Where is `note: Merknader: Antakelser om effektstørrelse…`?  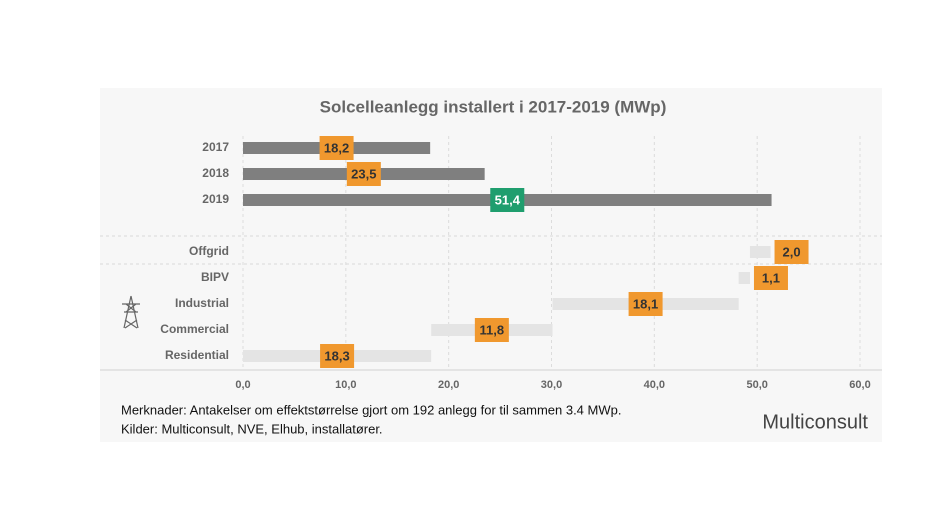 note: Merknader: Antakelser om effektstørrelse… is located at coordinates (371, 409).